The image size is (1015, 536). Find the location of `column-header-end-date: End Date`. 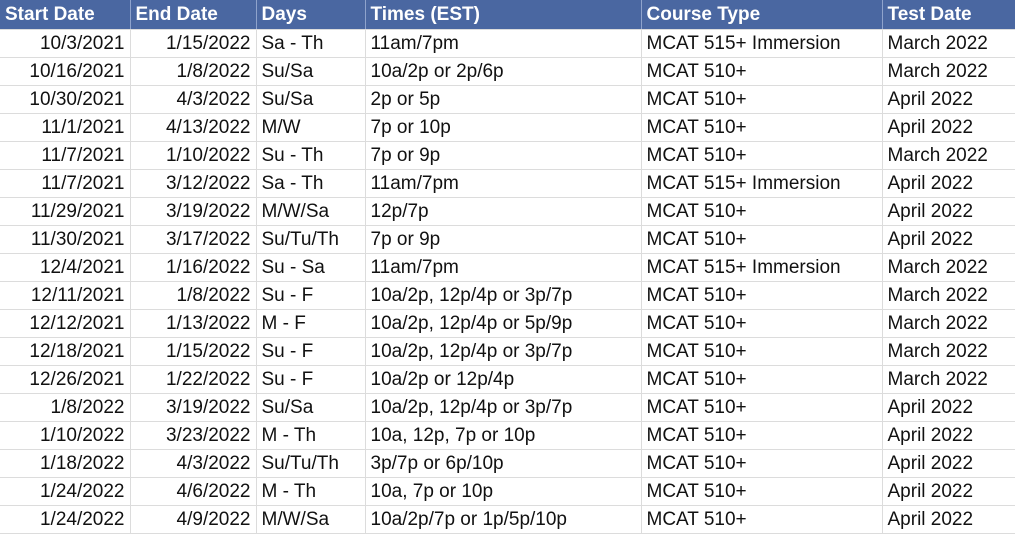

column-header-end-date: End Date is located at coordinates (193, 15).